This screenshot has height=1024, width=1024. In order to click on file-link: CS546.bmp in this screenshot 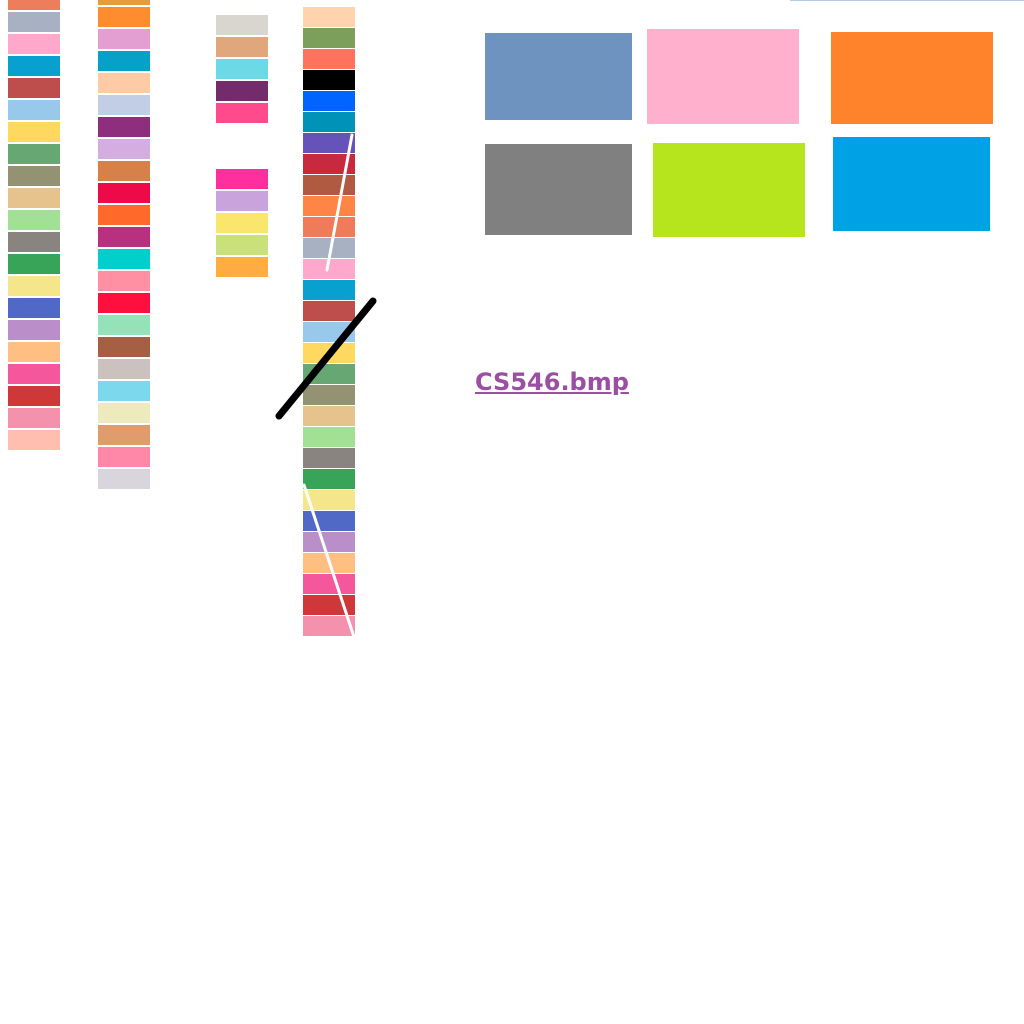, I will do `click(552, 382)`.